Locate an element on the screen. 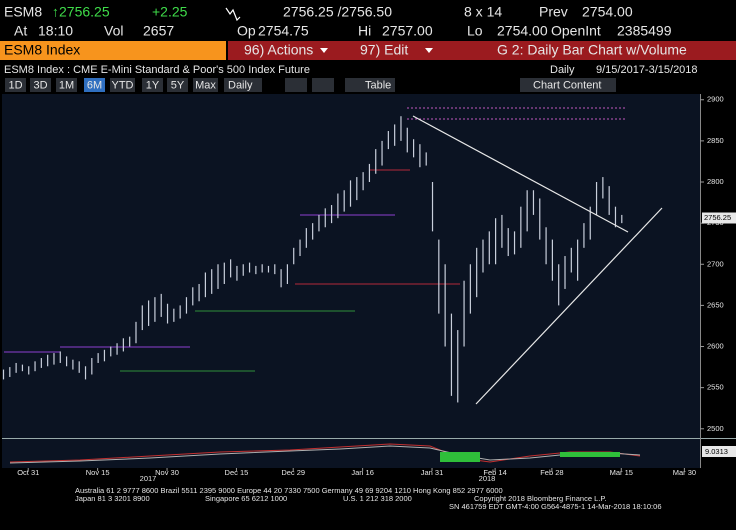 The width and height of the screenshot is (736, 530). year-label: 2018 is located at coordinates (487, 478).